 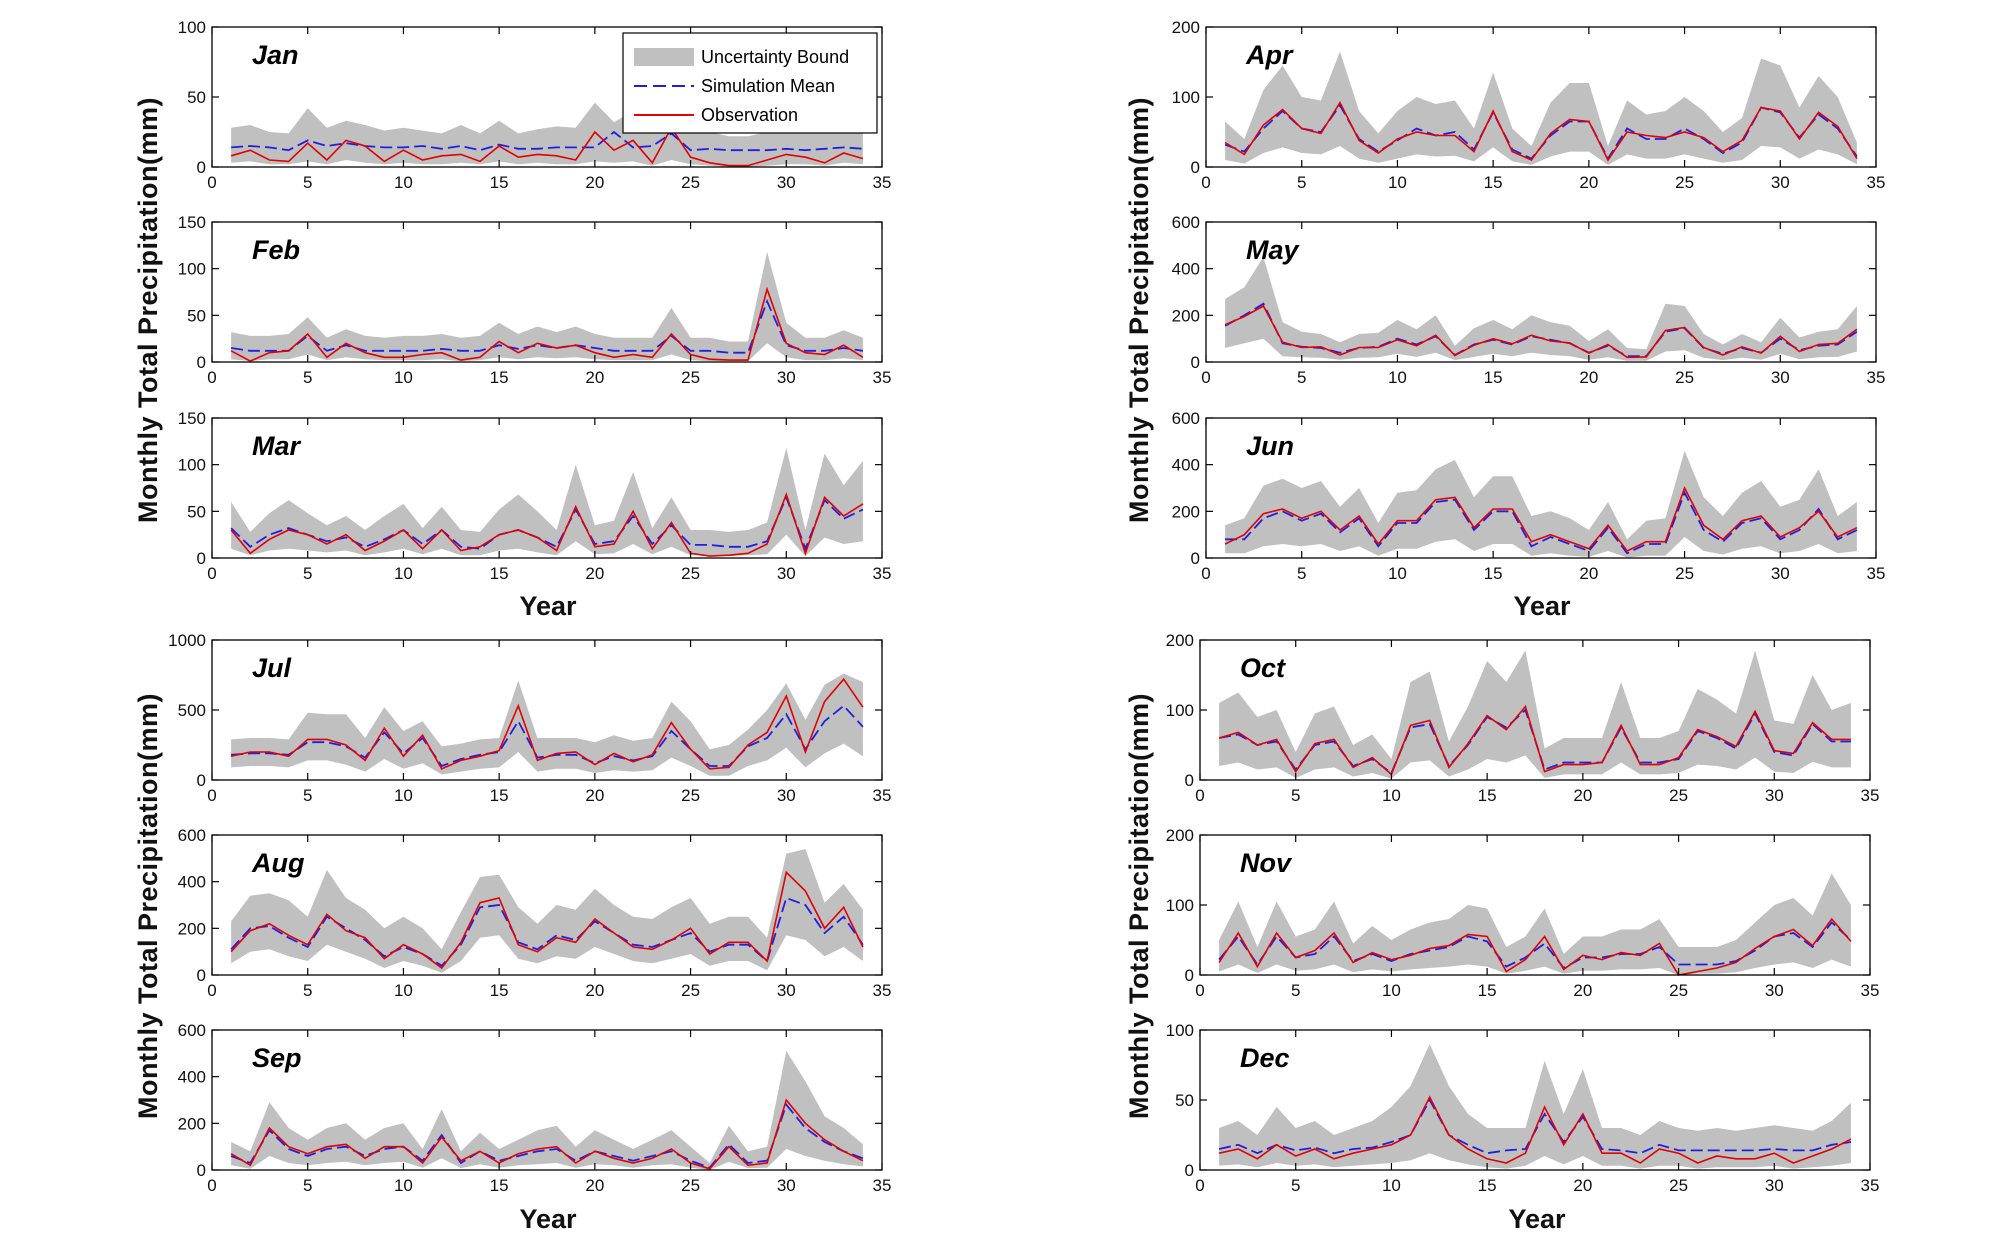 What do you see at coordinates (547, 146) in the screenshot?
I see `observation-line-jan` at bounding box center [547, 146].